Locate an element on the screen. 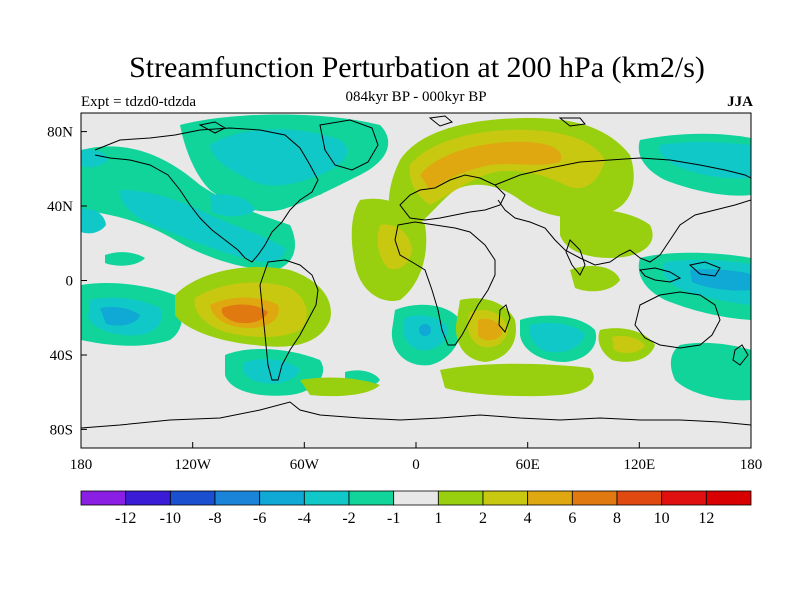 The width and height of the screenshot is (800, 600). colorbar-label: 8 is located at coordinates (617, 518).